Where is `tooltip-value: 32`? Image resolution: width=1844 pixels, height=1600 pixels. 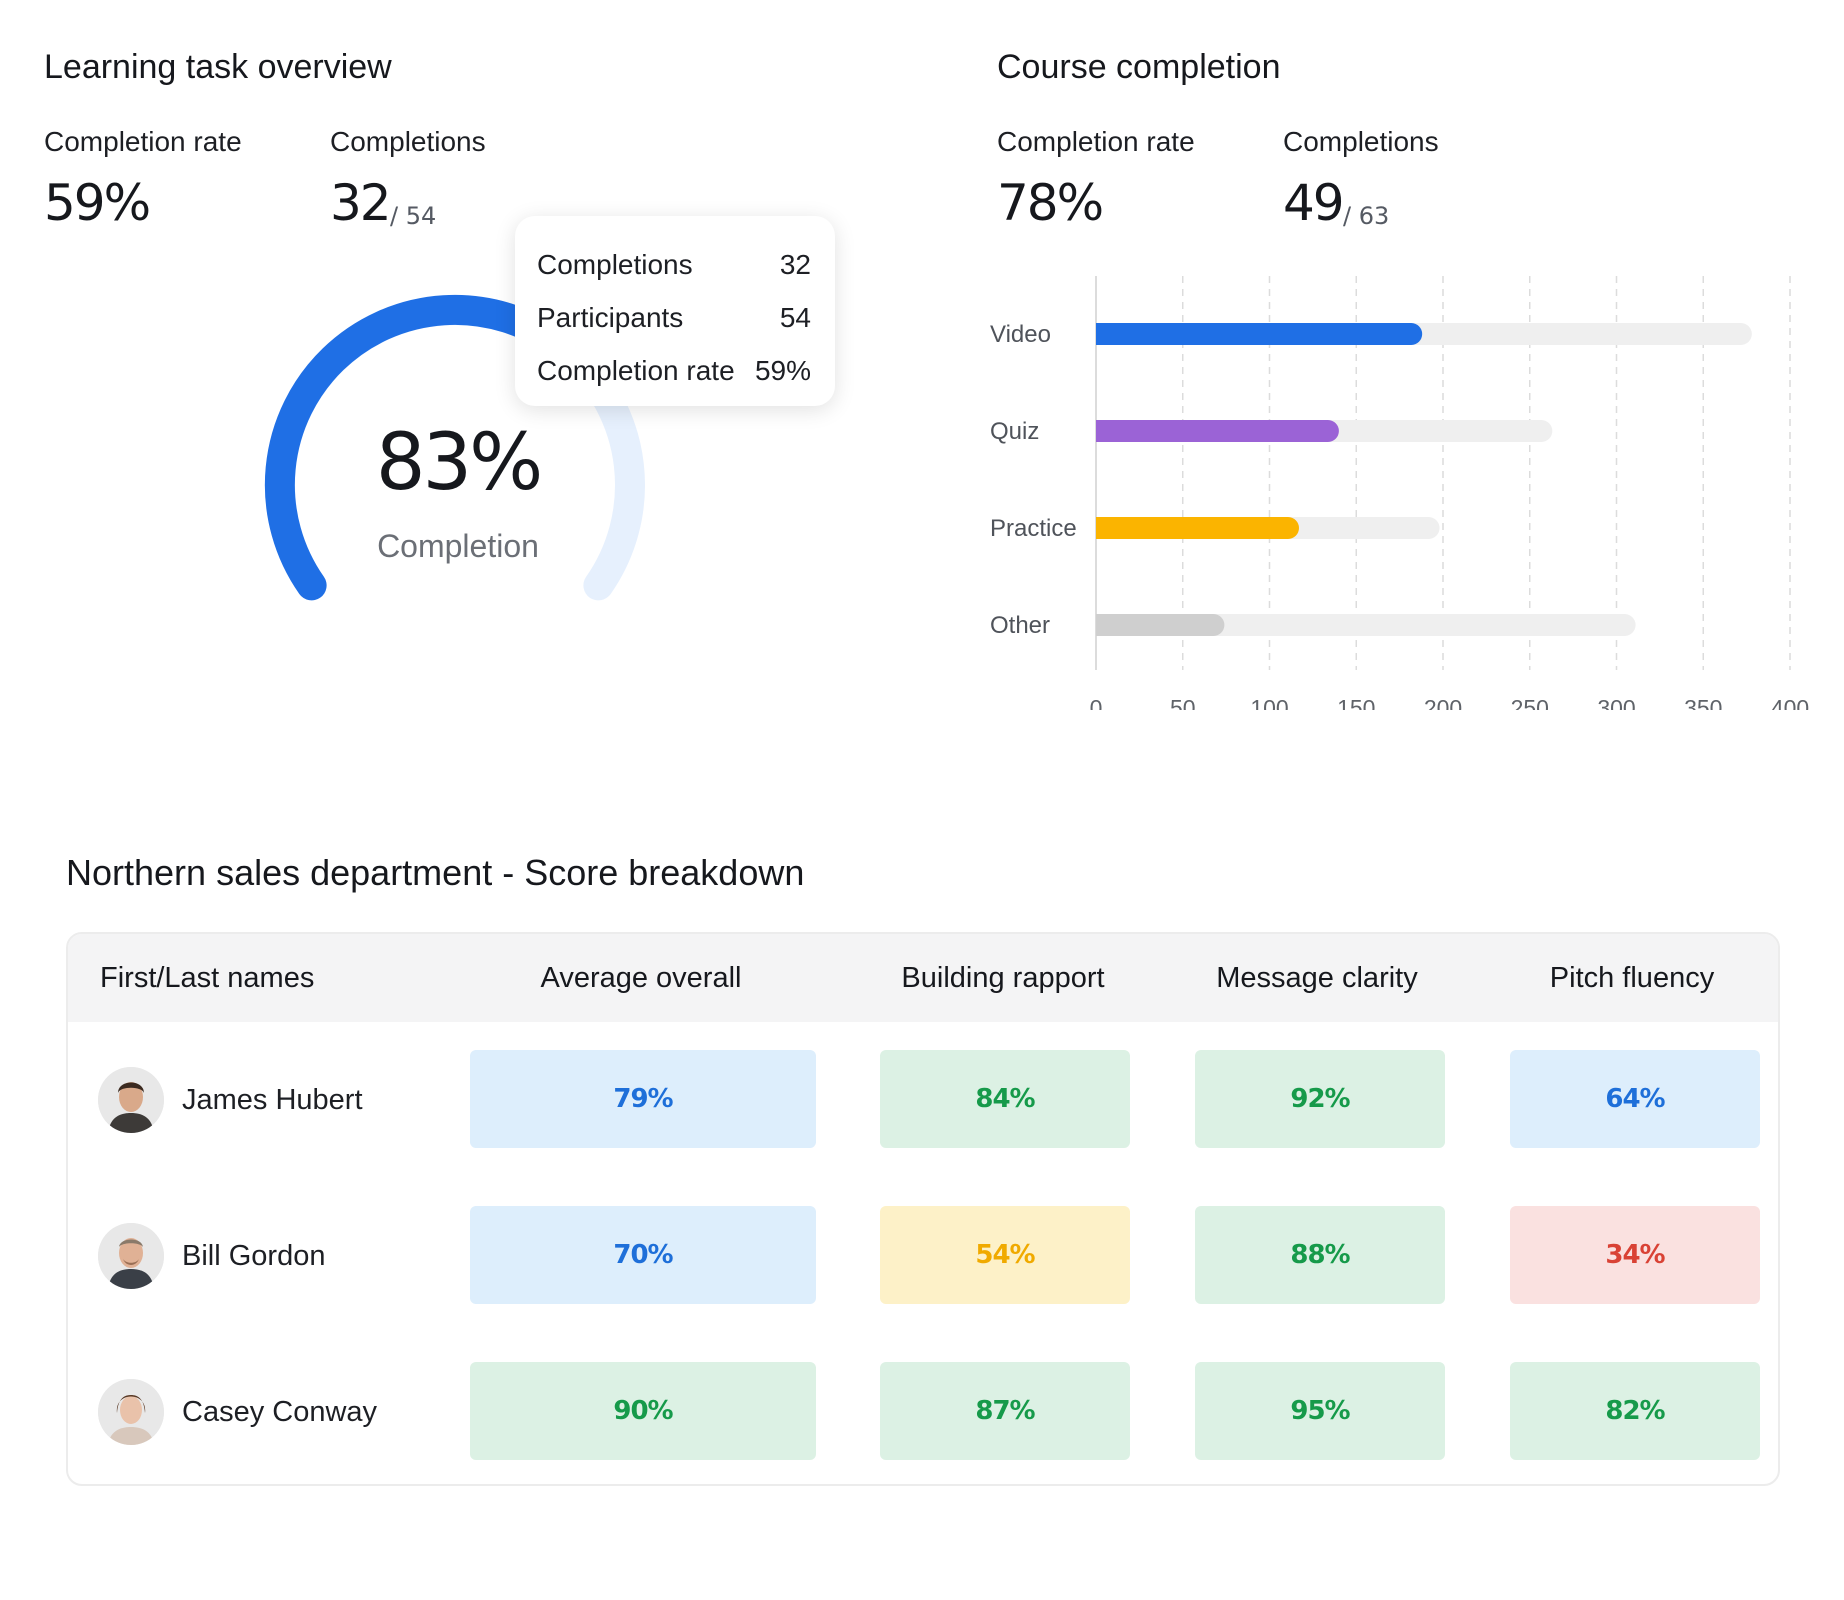 tooltip-value: 32 is located at coordinates (795, 264).